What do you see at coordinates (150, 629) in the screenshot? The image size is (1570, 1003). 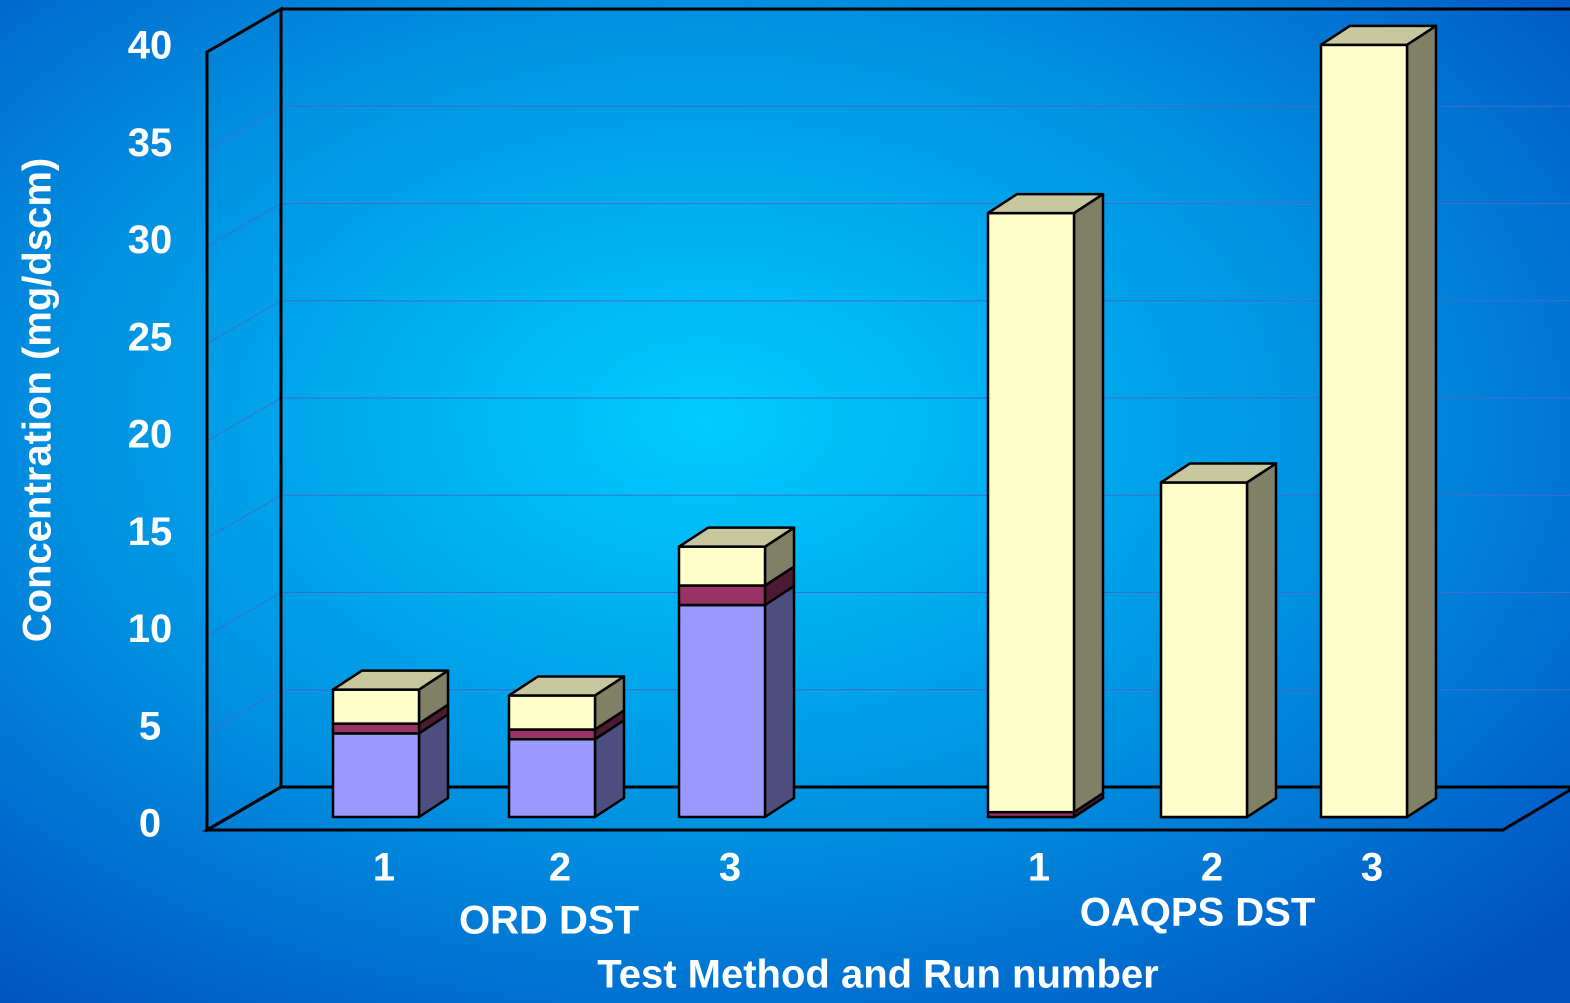 I see `y-tick-label: 10` at bounding box center [150, 629].